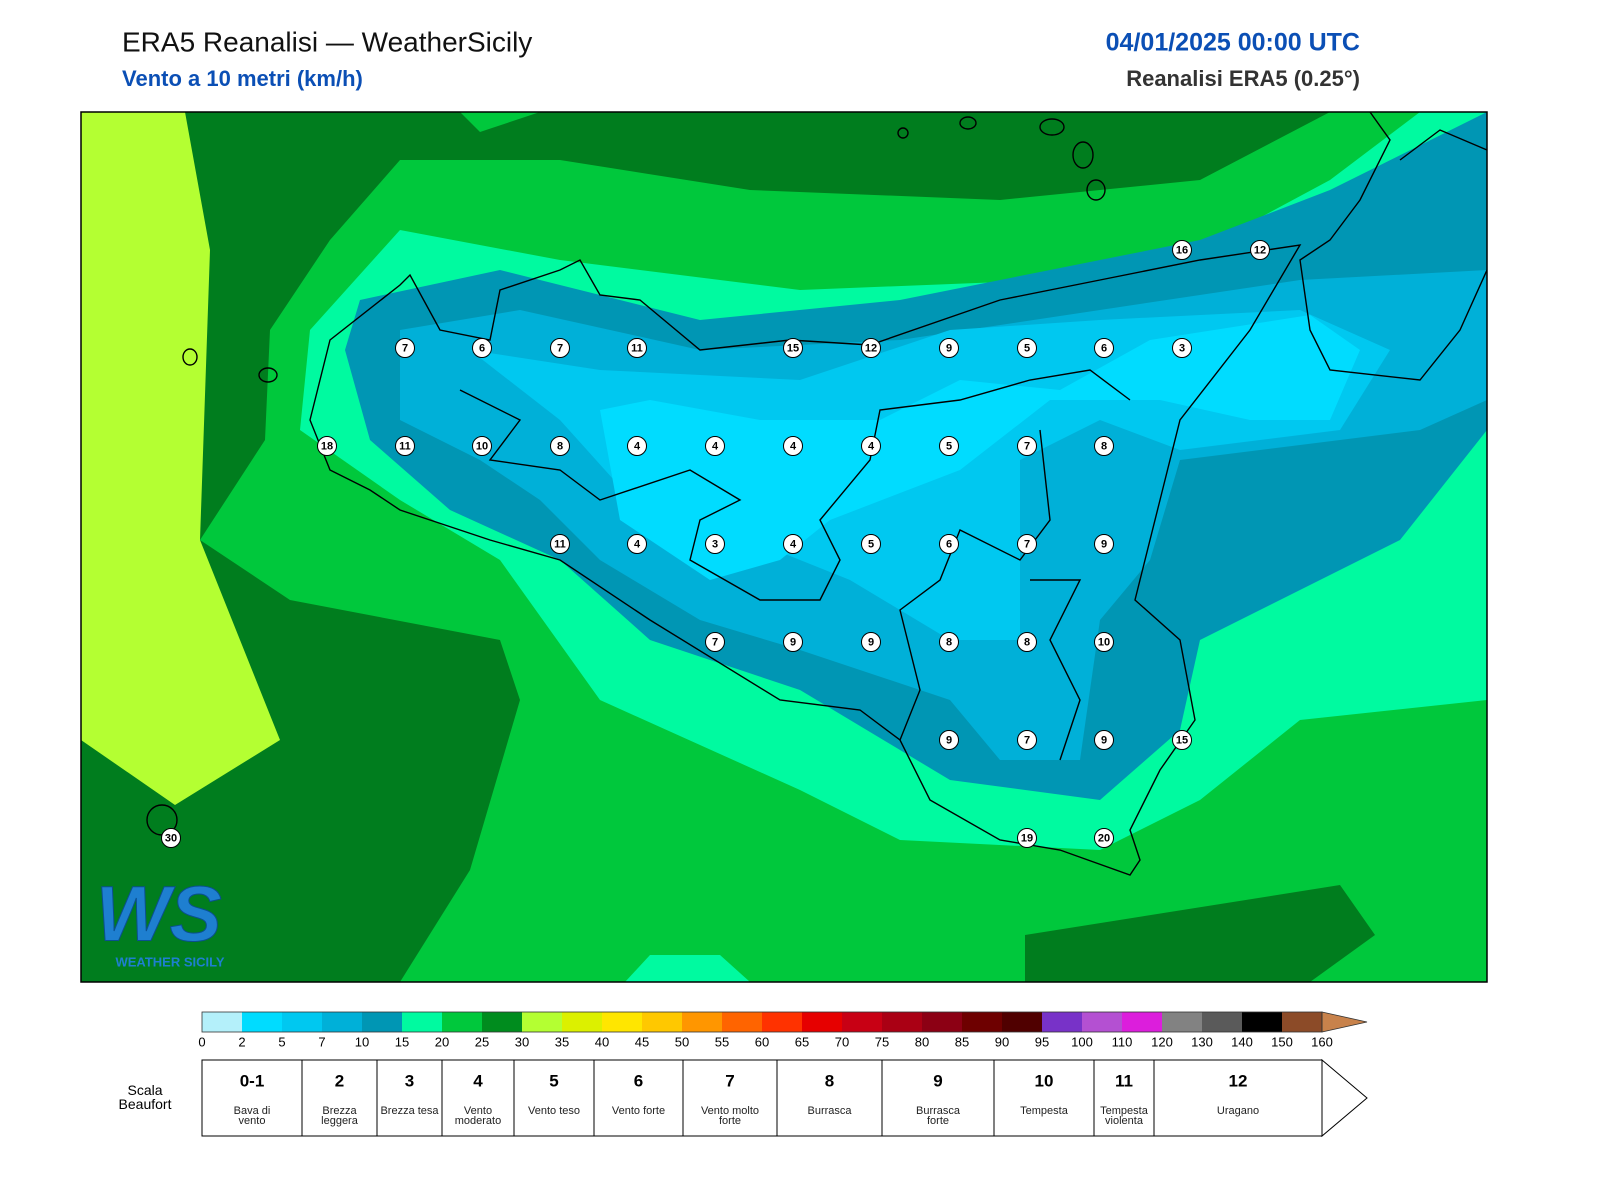 This screenshot has height=1200, width=1600. I want to click on point-value: 5, so click(871, 544).